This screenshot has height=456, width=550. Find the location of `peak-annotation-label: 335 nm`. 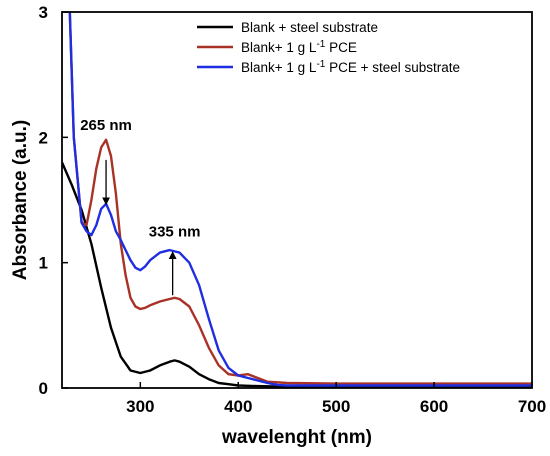

peak-annotation-label: 335 nm is located at coordinates (175, 231).